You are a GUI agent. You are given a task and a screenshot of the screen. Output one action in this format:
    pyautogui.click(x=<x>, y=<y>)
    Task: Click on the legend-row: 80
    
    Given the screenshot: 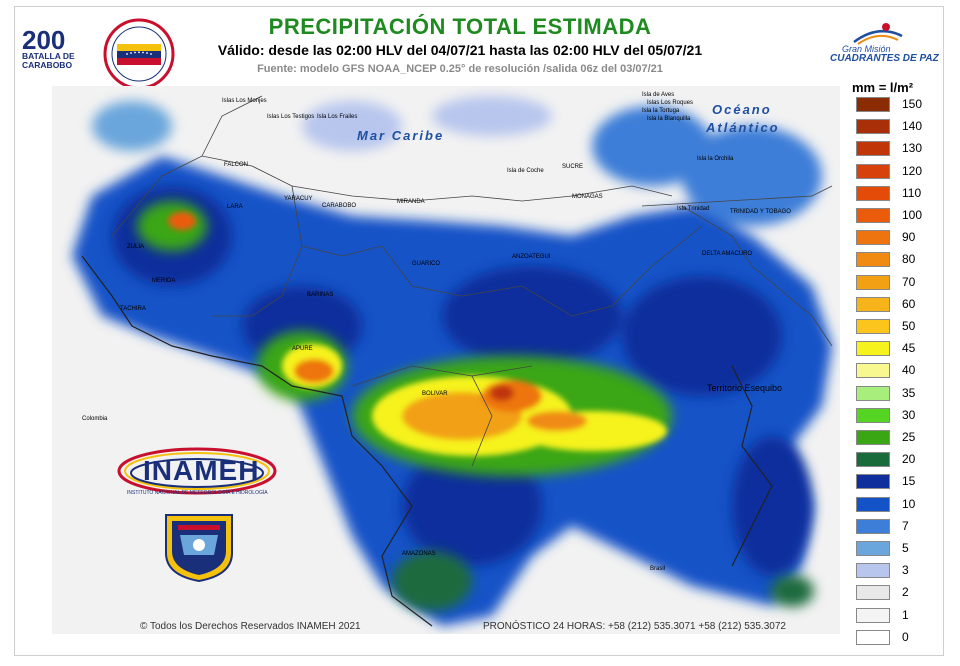 What is the action you would take?
    pyautogui.click(x=898, y=259)
    